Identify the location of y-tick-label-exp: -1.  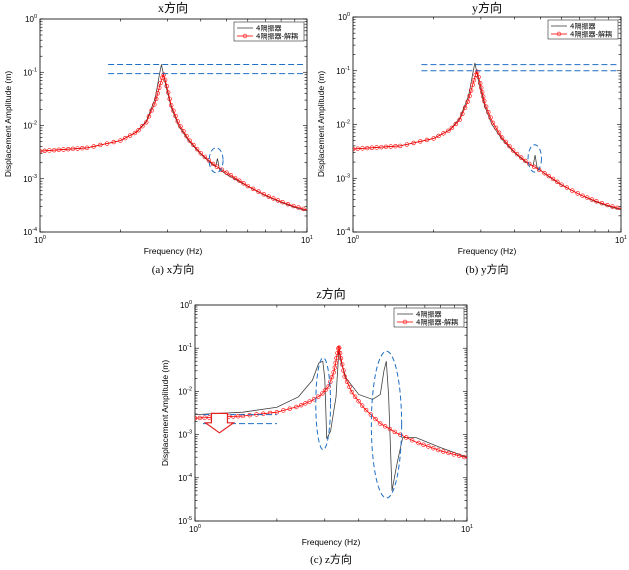
(189, 346).